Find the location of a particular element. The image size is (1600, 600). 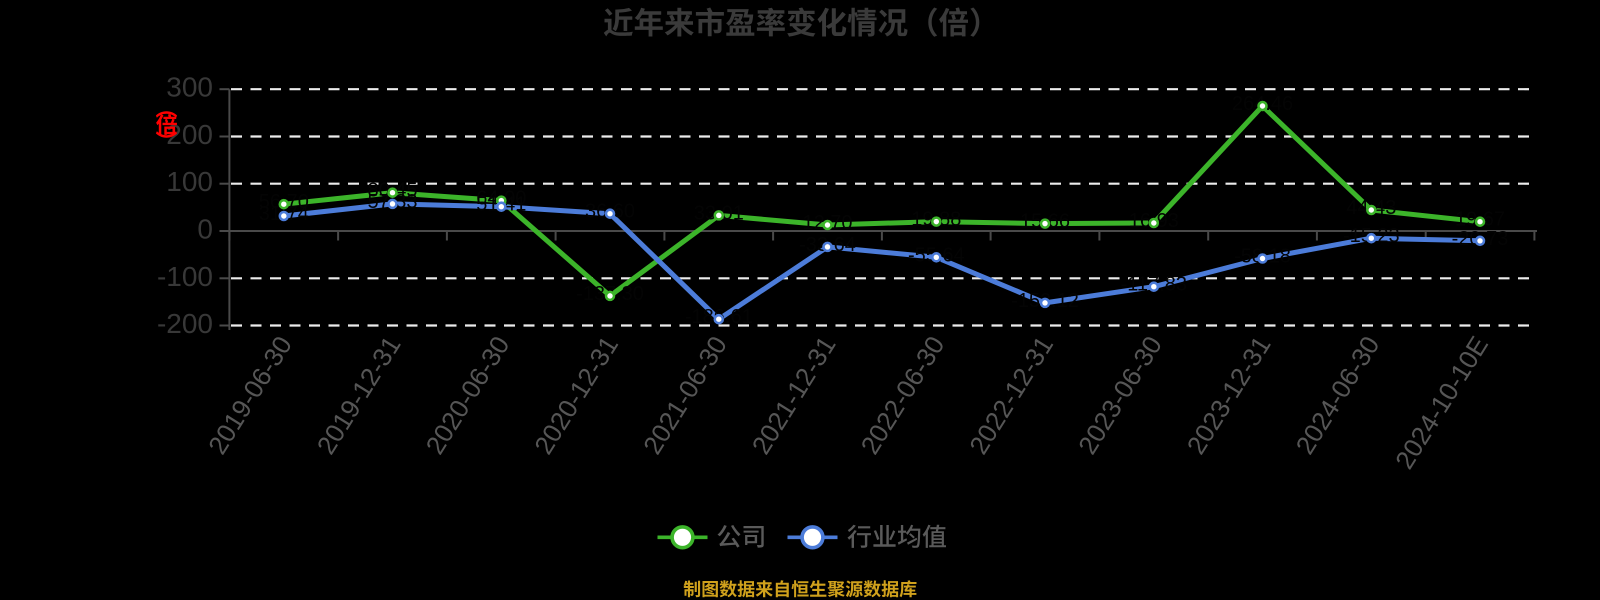

svg-text: -100 is located at coordinates (185, 276).